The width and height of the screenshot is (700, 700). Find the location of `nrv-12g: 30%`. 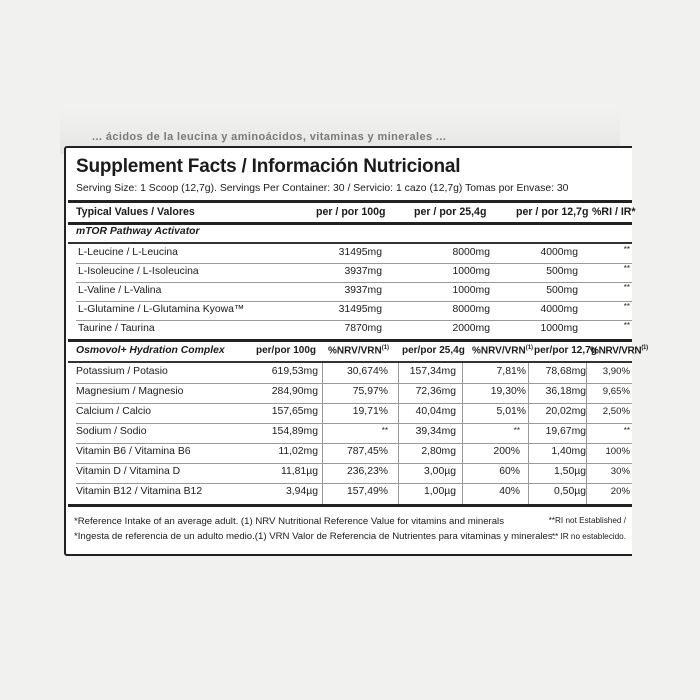

nrv-12g: 30% is located at coordinates (620, 471).